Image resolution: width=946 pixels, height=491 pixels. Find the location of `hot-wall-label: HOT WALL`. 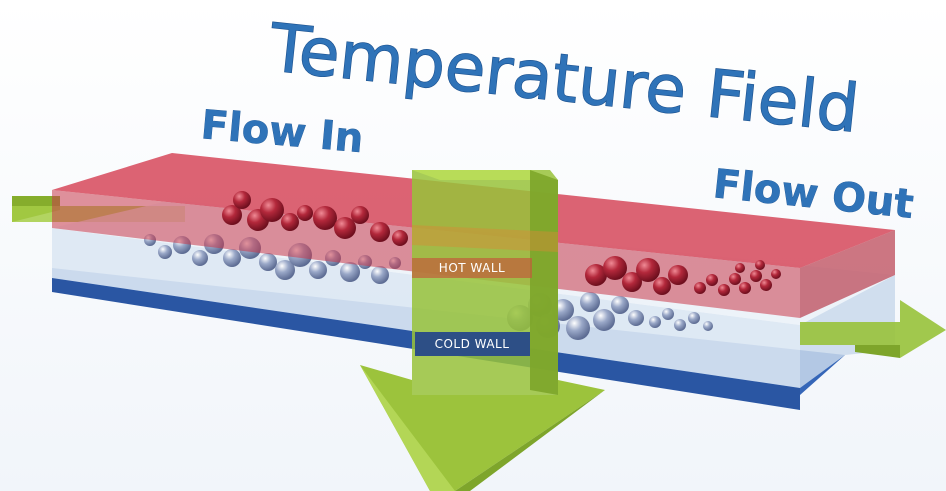

hot-wall-label: HOT WALL is located at coordinates (472, 268).